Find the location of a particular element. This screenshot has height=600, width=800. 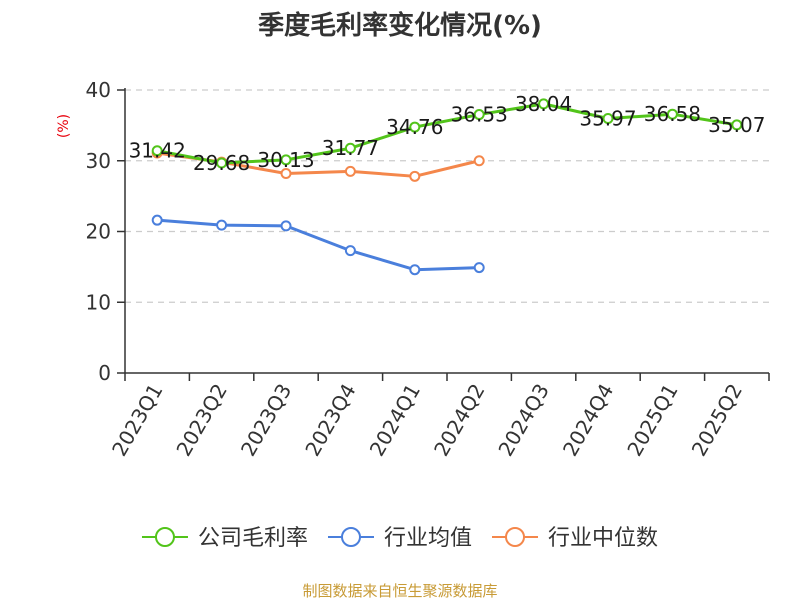

x-tick-label: 2023Q2 is located at coordinates (201, 420).